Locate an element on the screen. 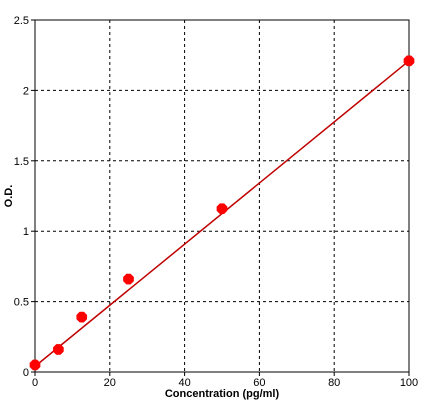  y-tick-label: 2.5 is located at coordinates (21, 21).